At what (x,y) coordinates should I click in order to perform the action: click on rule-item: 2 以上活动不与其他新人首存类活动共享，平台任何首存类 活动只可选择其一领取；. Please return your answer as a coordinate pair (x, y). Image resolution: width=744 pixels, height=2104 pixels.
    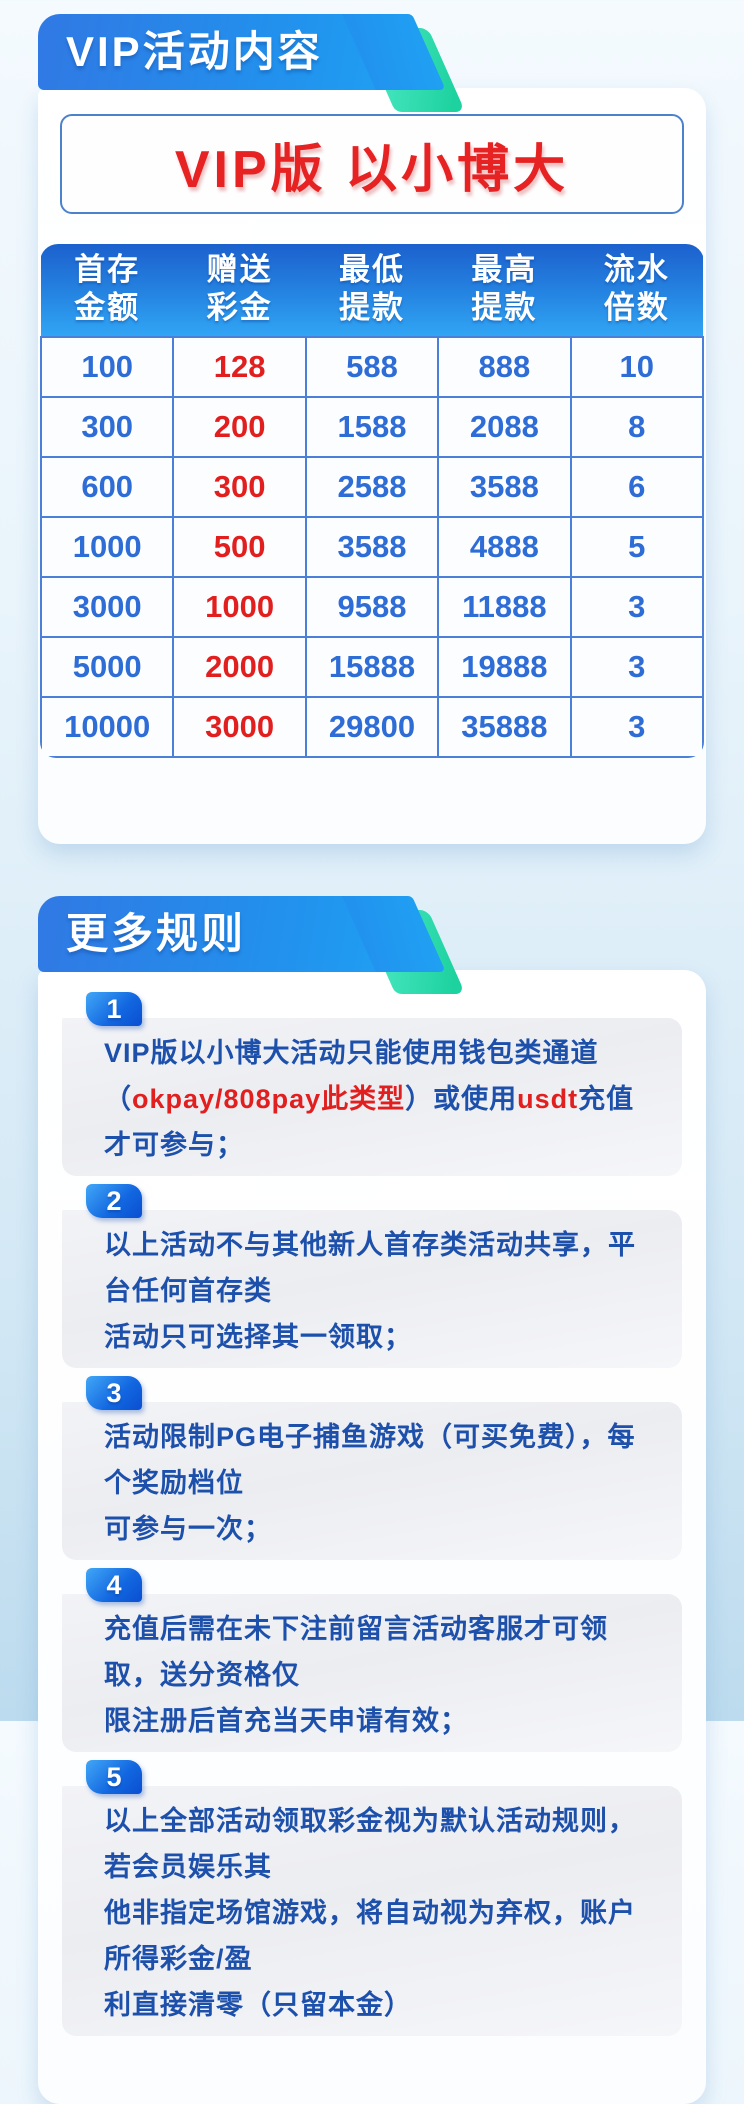
    Looking at the image, I should click on (372, 1276).